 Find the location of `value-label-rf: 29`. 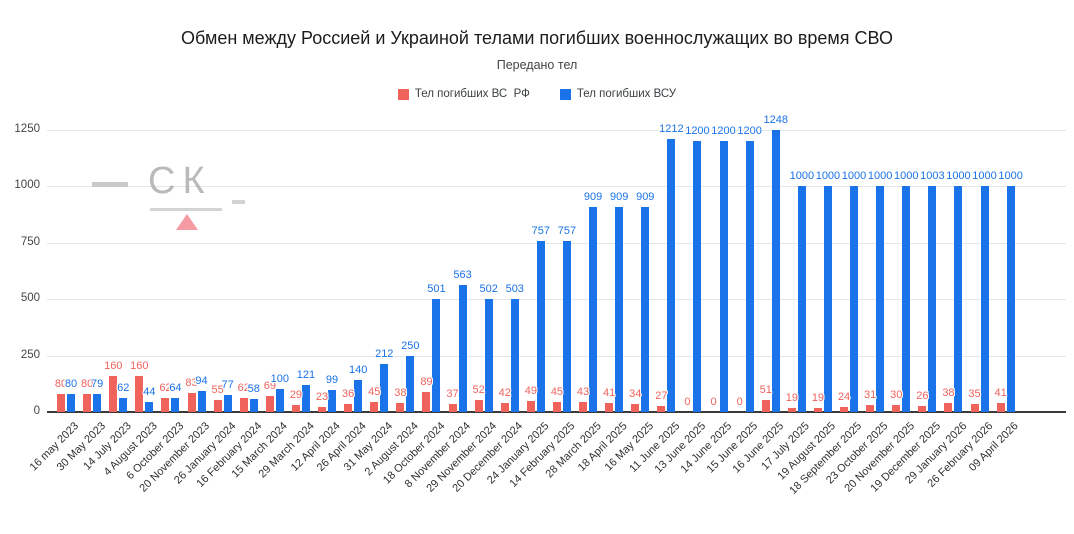

value-label-rf: 29 is located at coordinates (296, 395).